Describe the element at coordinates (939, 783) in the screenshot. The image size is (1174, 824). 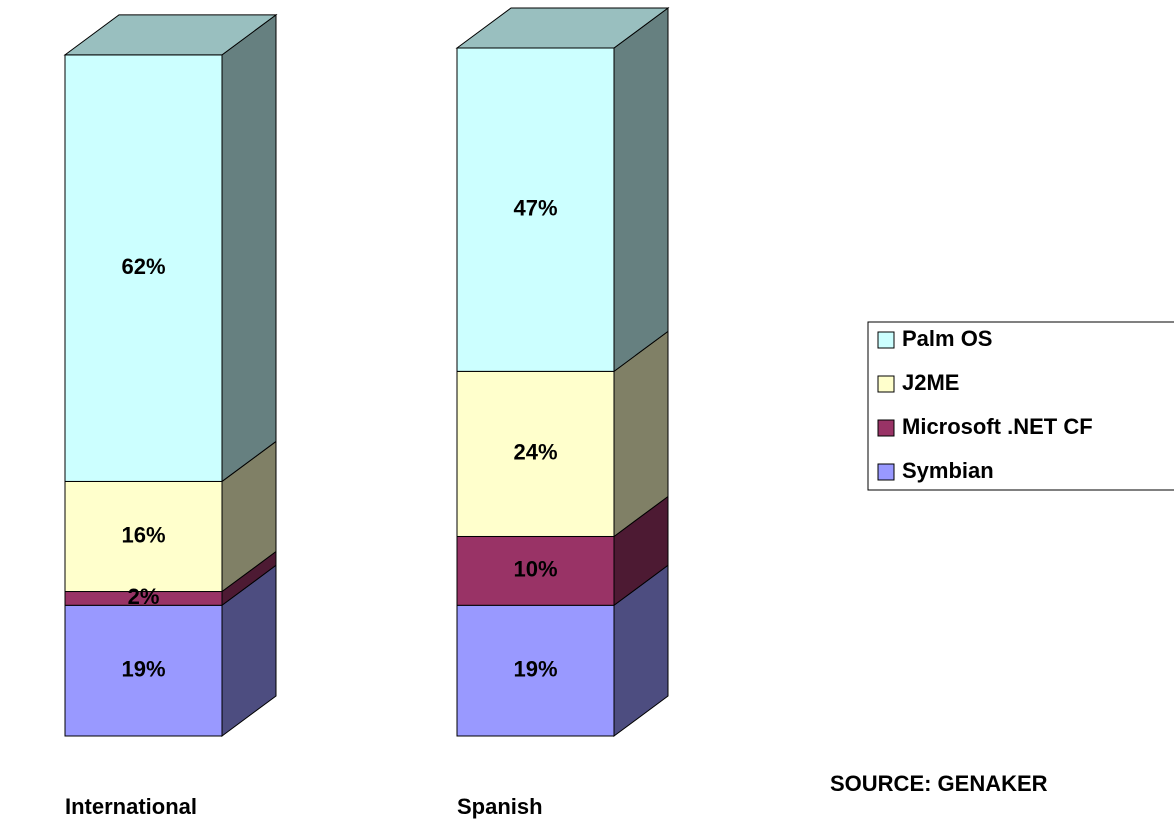
I see `source-note: SOURCE: GENAKER` at that location.